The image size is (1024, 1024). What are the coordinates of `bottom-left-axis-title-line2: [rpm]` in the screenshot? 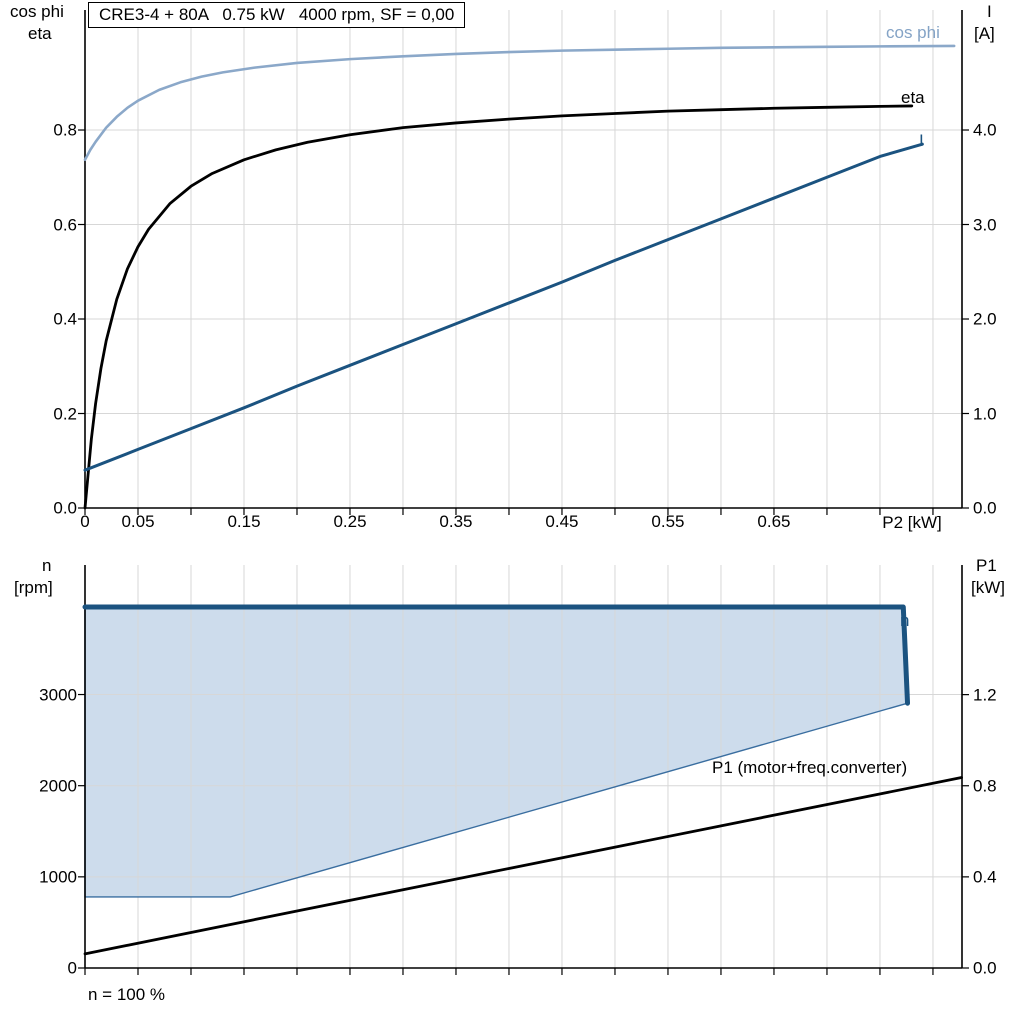 It's located at (33, 587).